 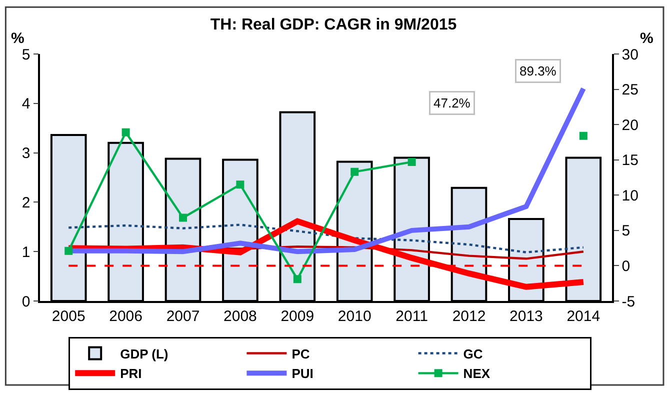 I want to click on y2-axis-title: %, so click(x=647, y=38).